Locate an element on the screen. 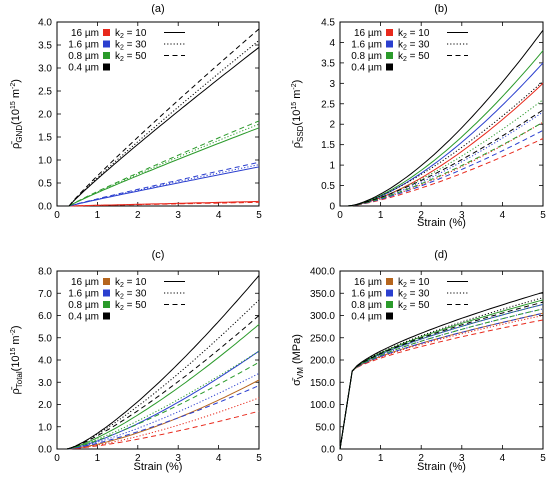 The width and height of the screenshot is (550, 491). plot-frame is located at coordinates (441, 114).